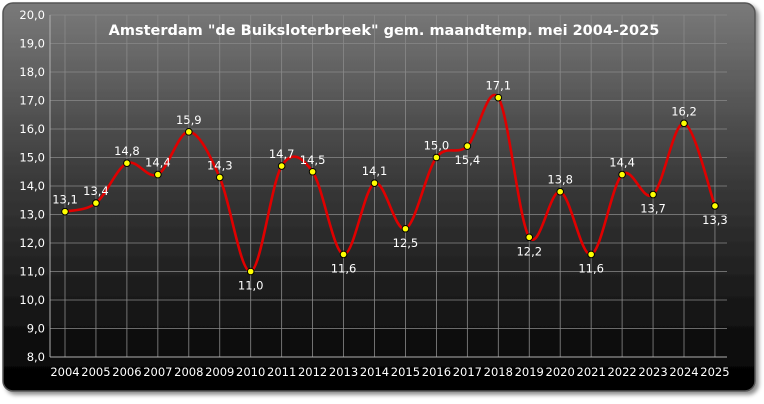  Describe the element at coordinates (64, 372) in the screenshot. I see `x-tick-label: 2004` at that location.